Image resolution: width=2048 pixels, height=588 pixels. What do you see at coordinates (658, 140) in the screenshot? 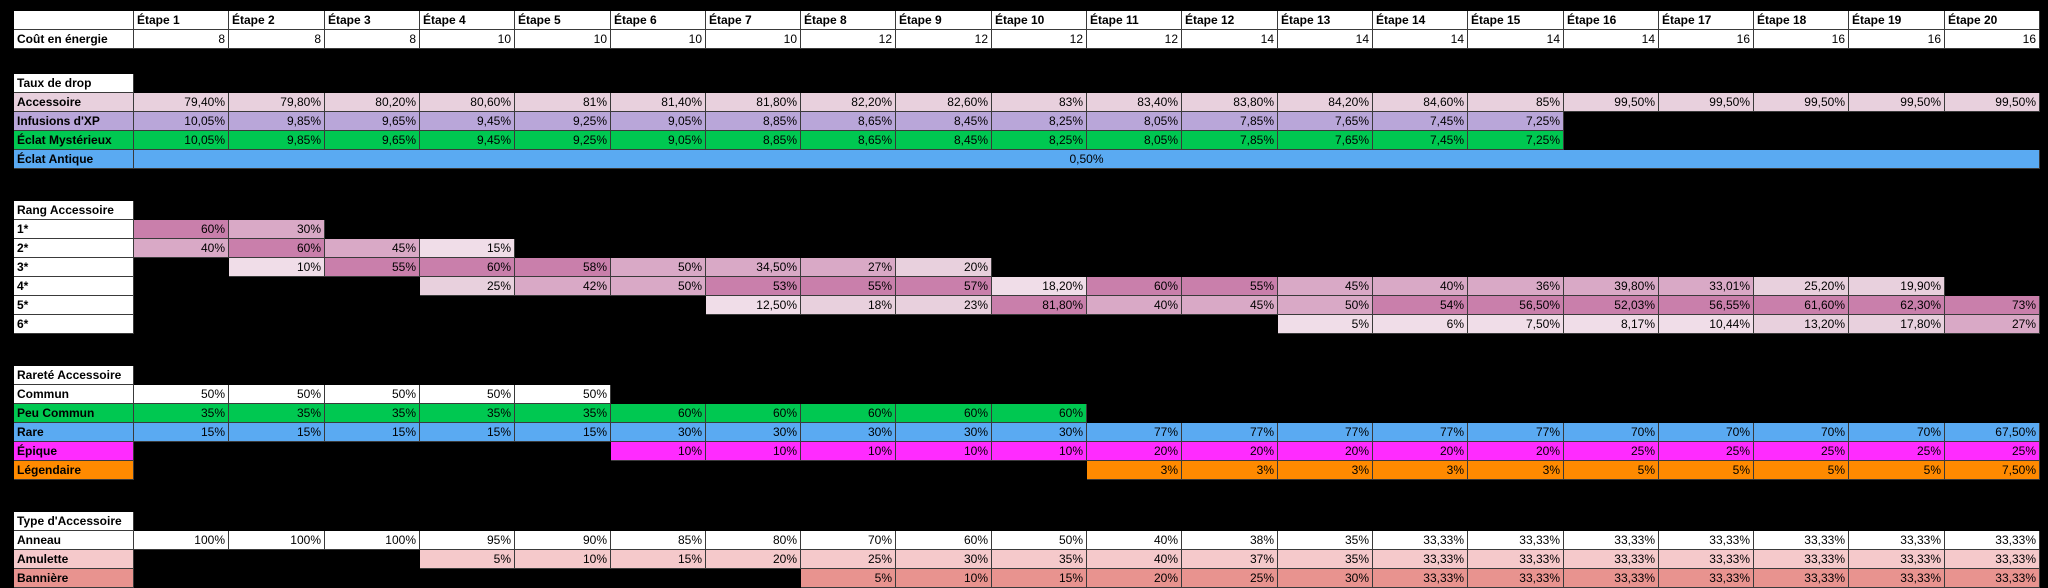
I see `value-cell: 9,05%` at bounding box center [658, 140].